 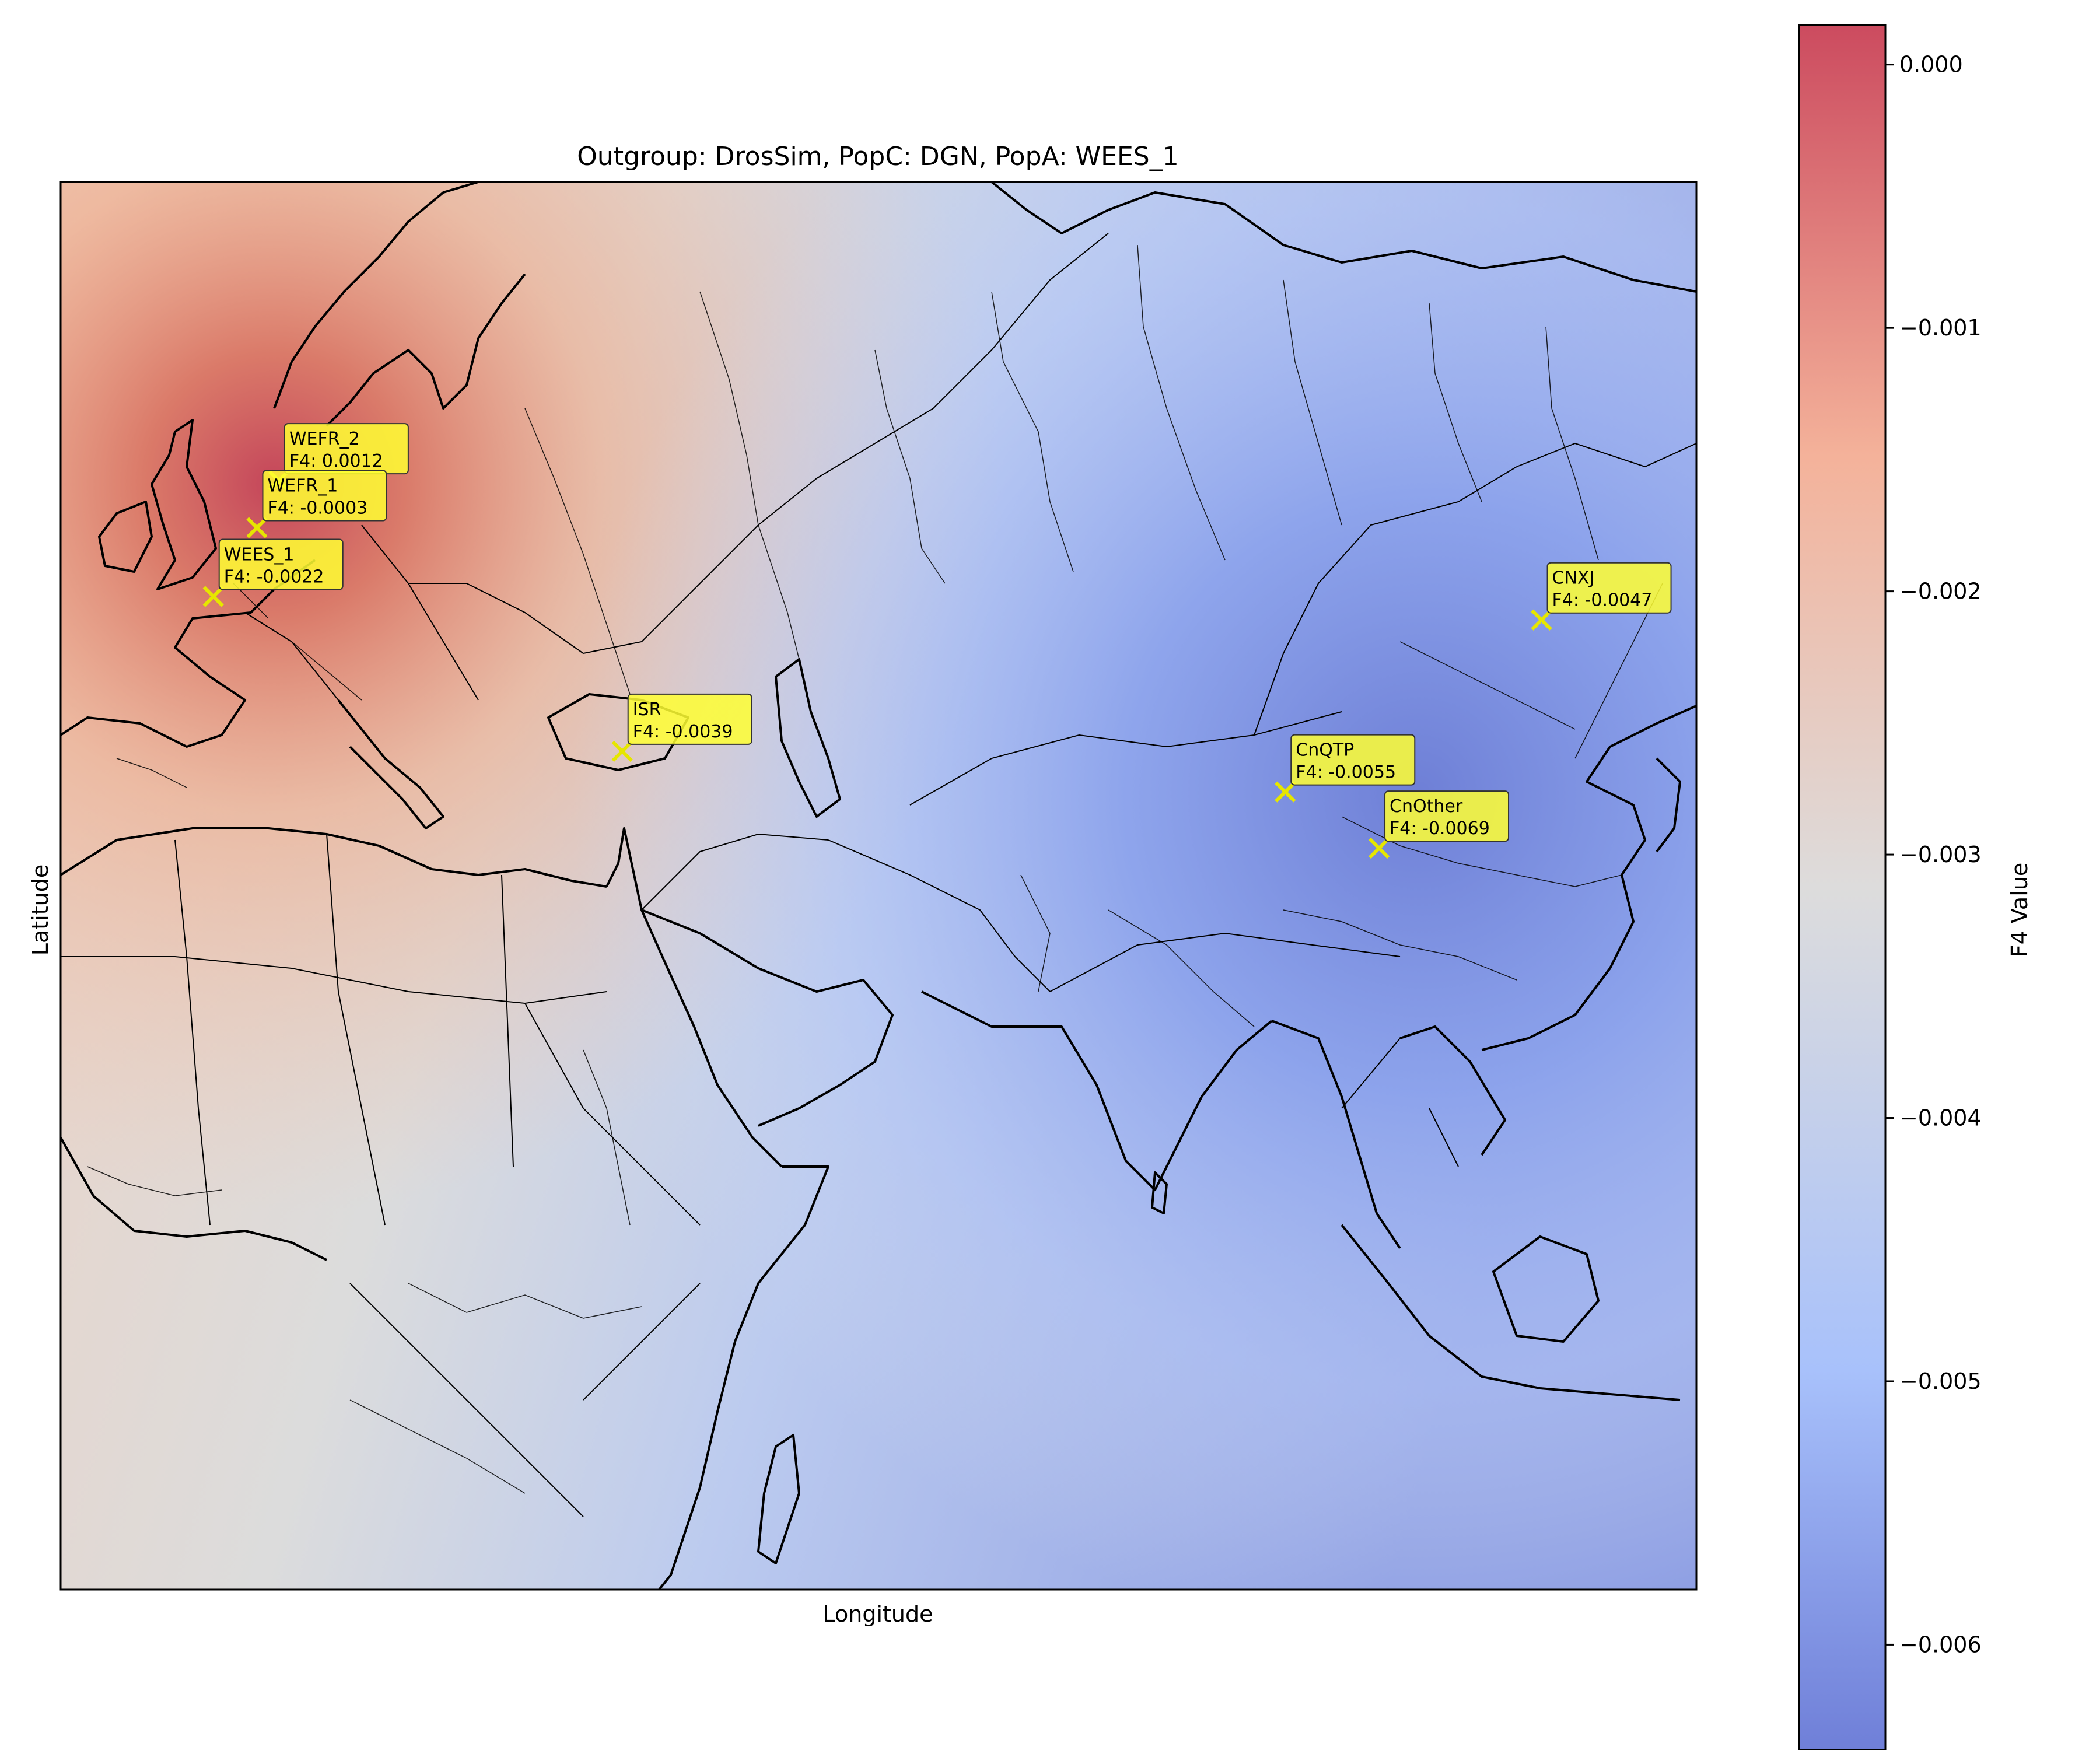 I want to click on coastline-sri-lanka, so click(x=1159, y=1192).